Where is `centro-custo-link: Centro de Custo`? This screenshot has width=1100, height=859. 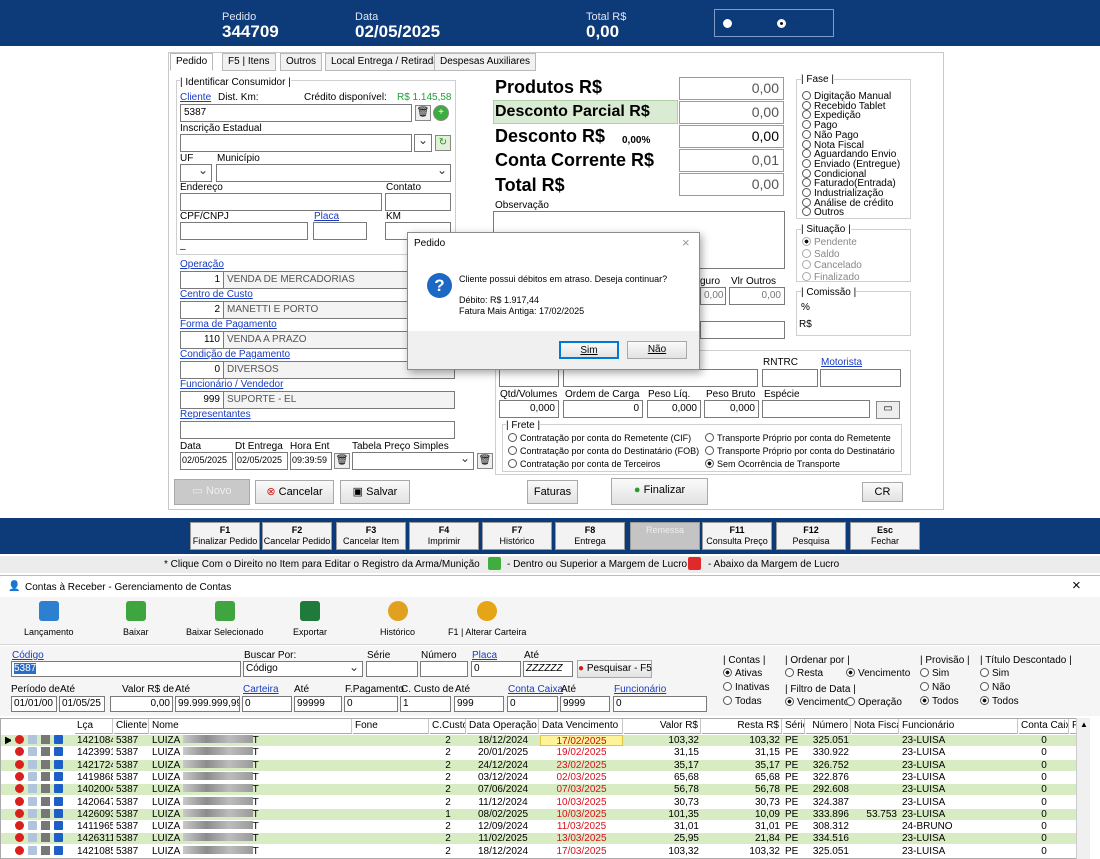 centro-custo-link: Centro de Custo is located at coordinates (216, 294).